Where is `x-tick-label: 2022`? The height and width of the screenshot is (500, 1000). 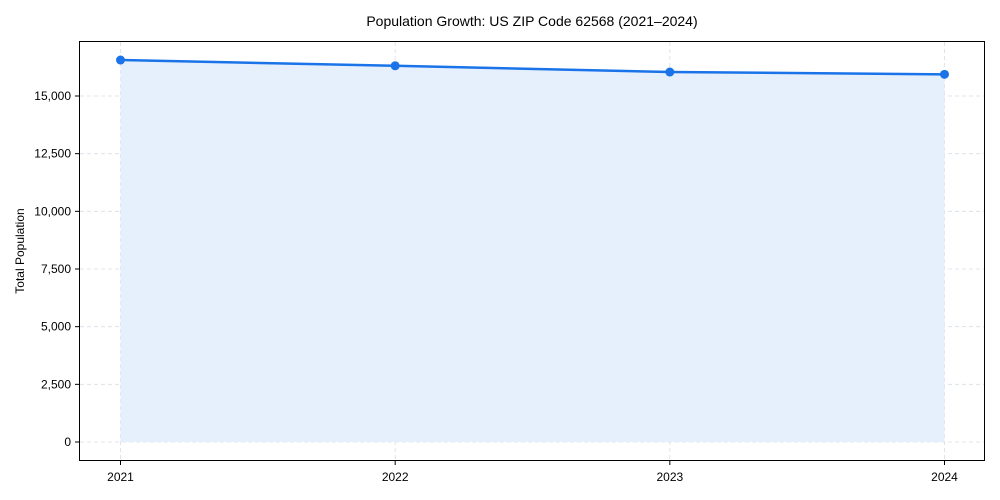
x-tick-label: 2022 is located at coordinates (395, 477).